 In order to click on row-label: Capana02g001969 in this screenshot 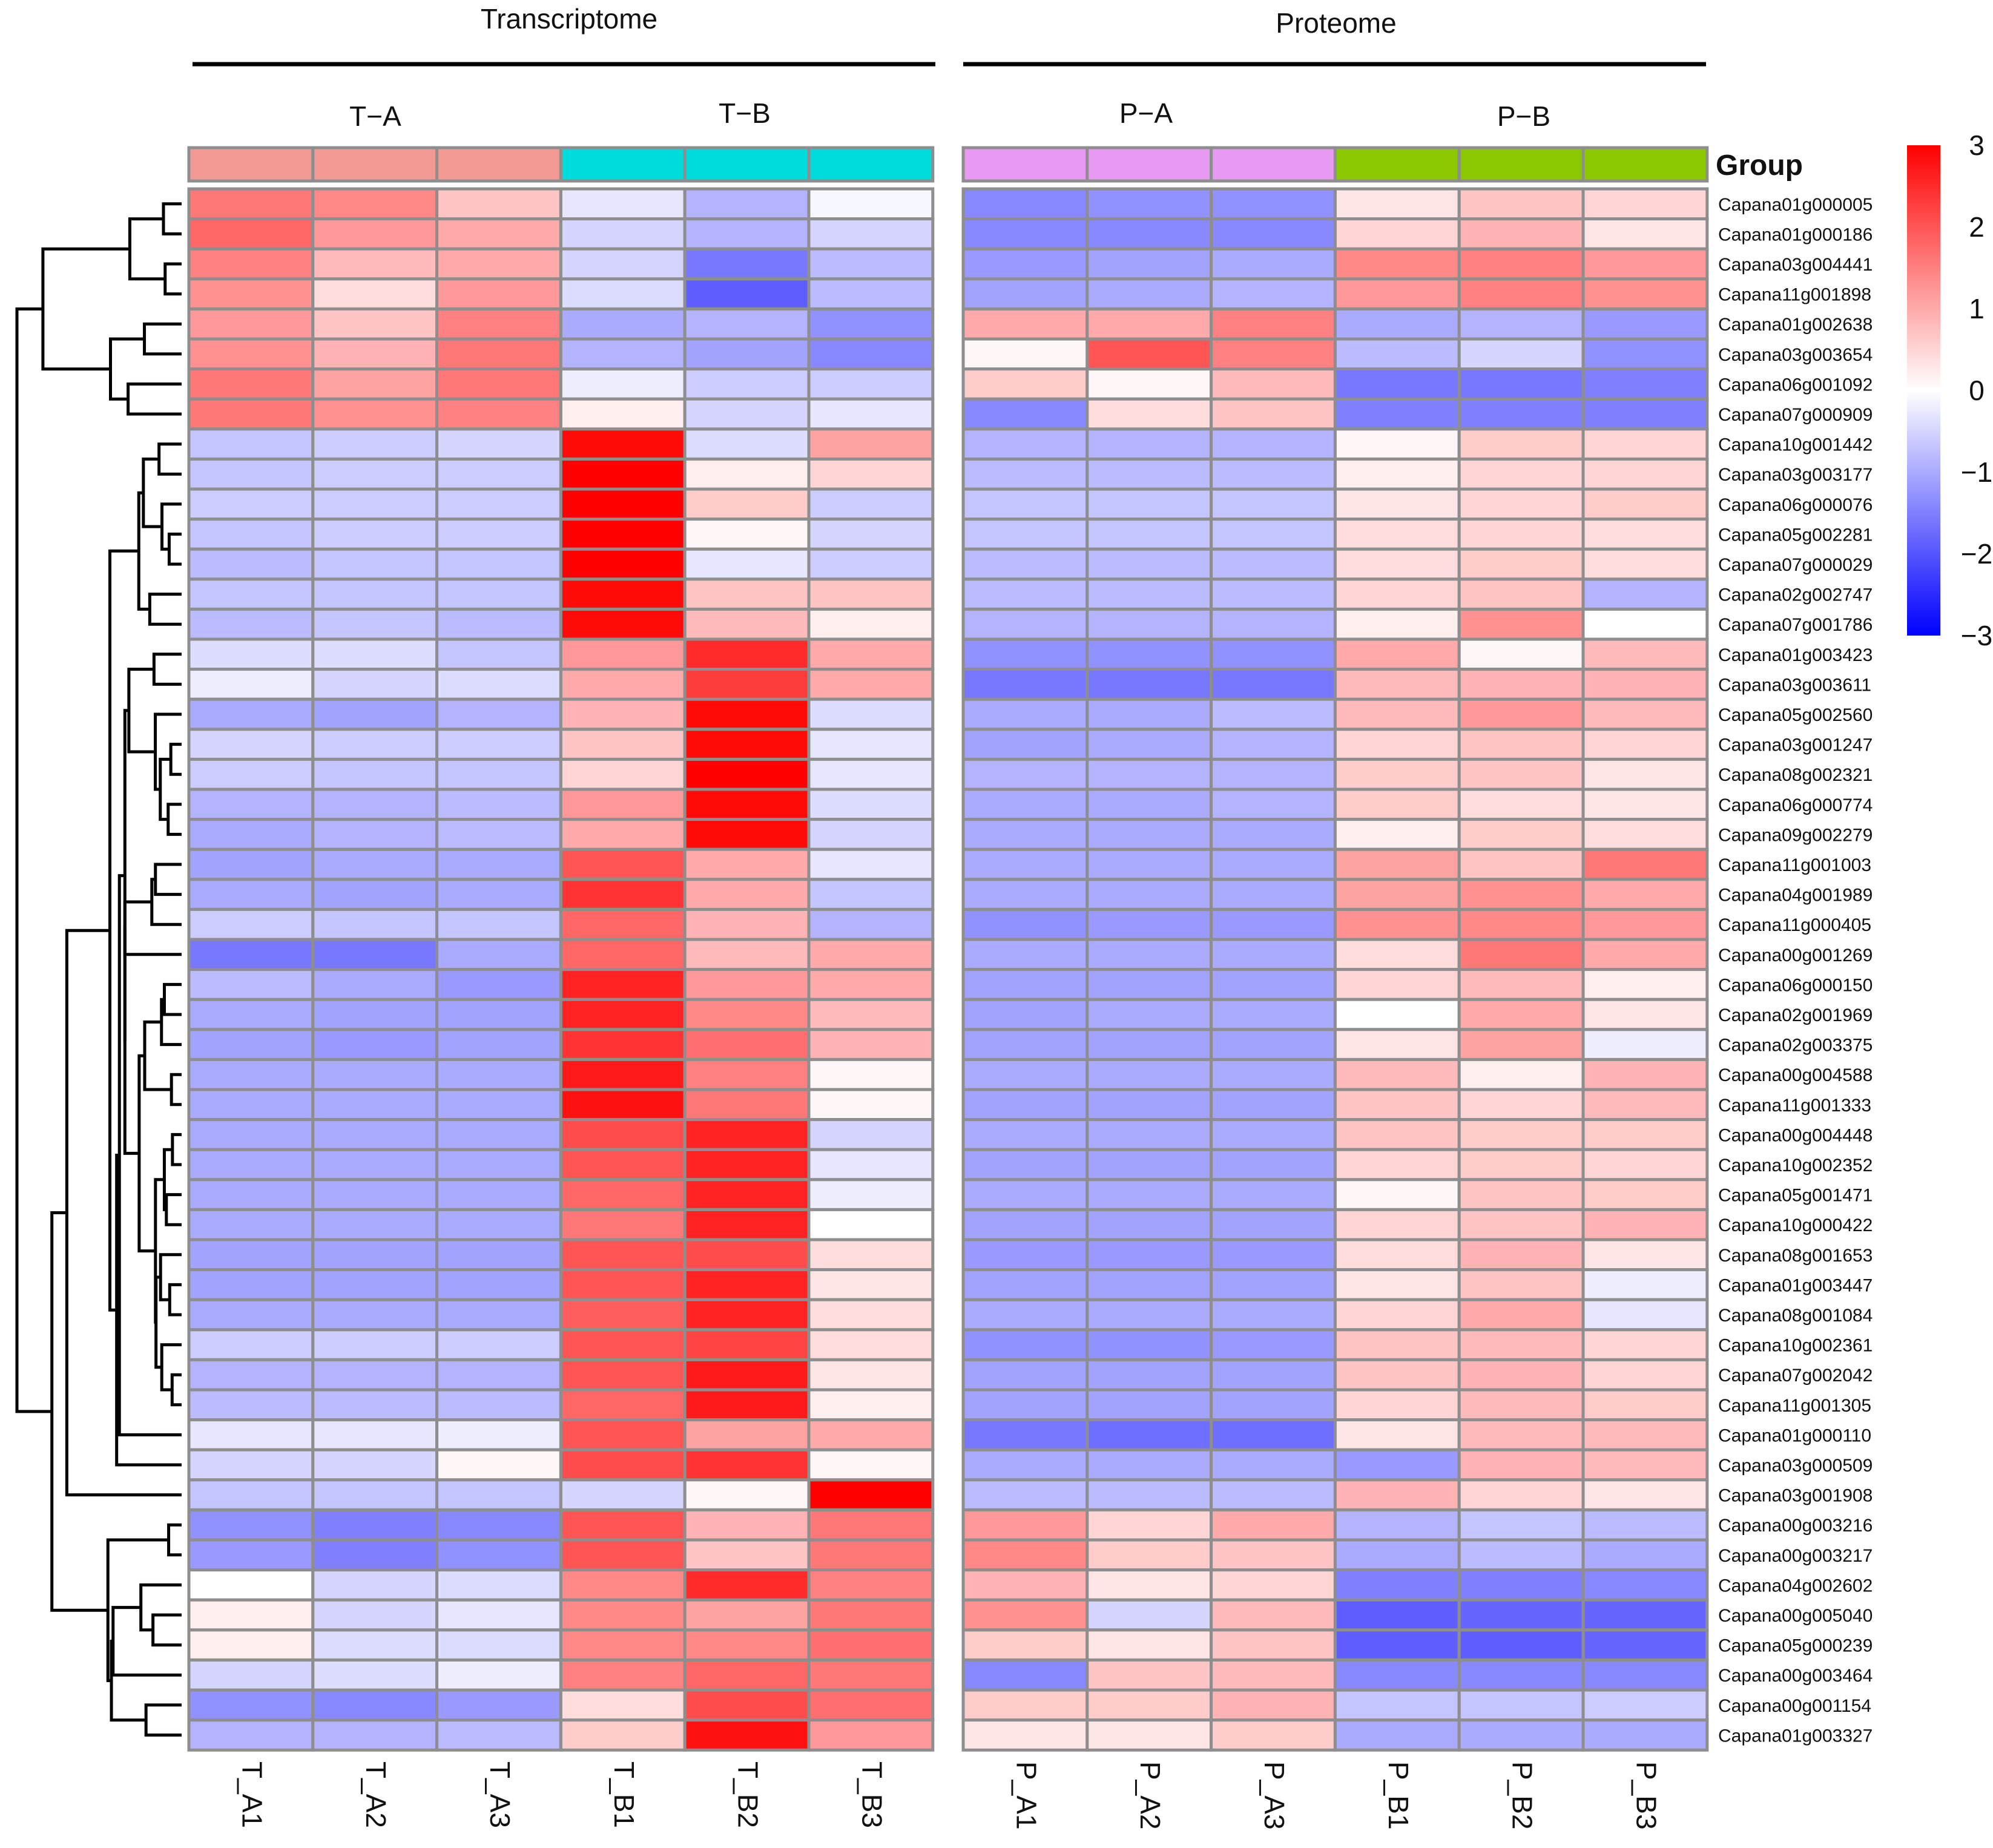, I will do `click(1795, 1015)`.